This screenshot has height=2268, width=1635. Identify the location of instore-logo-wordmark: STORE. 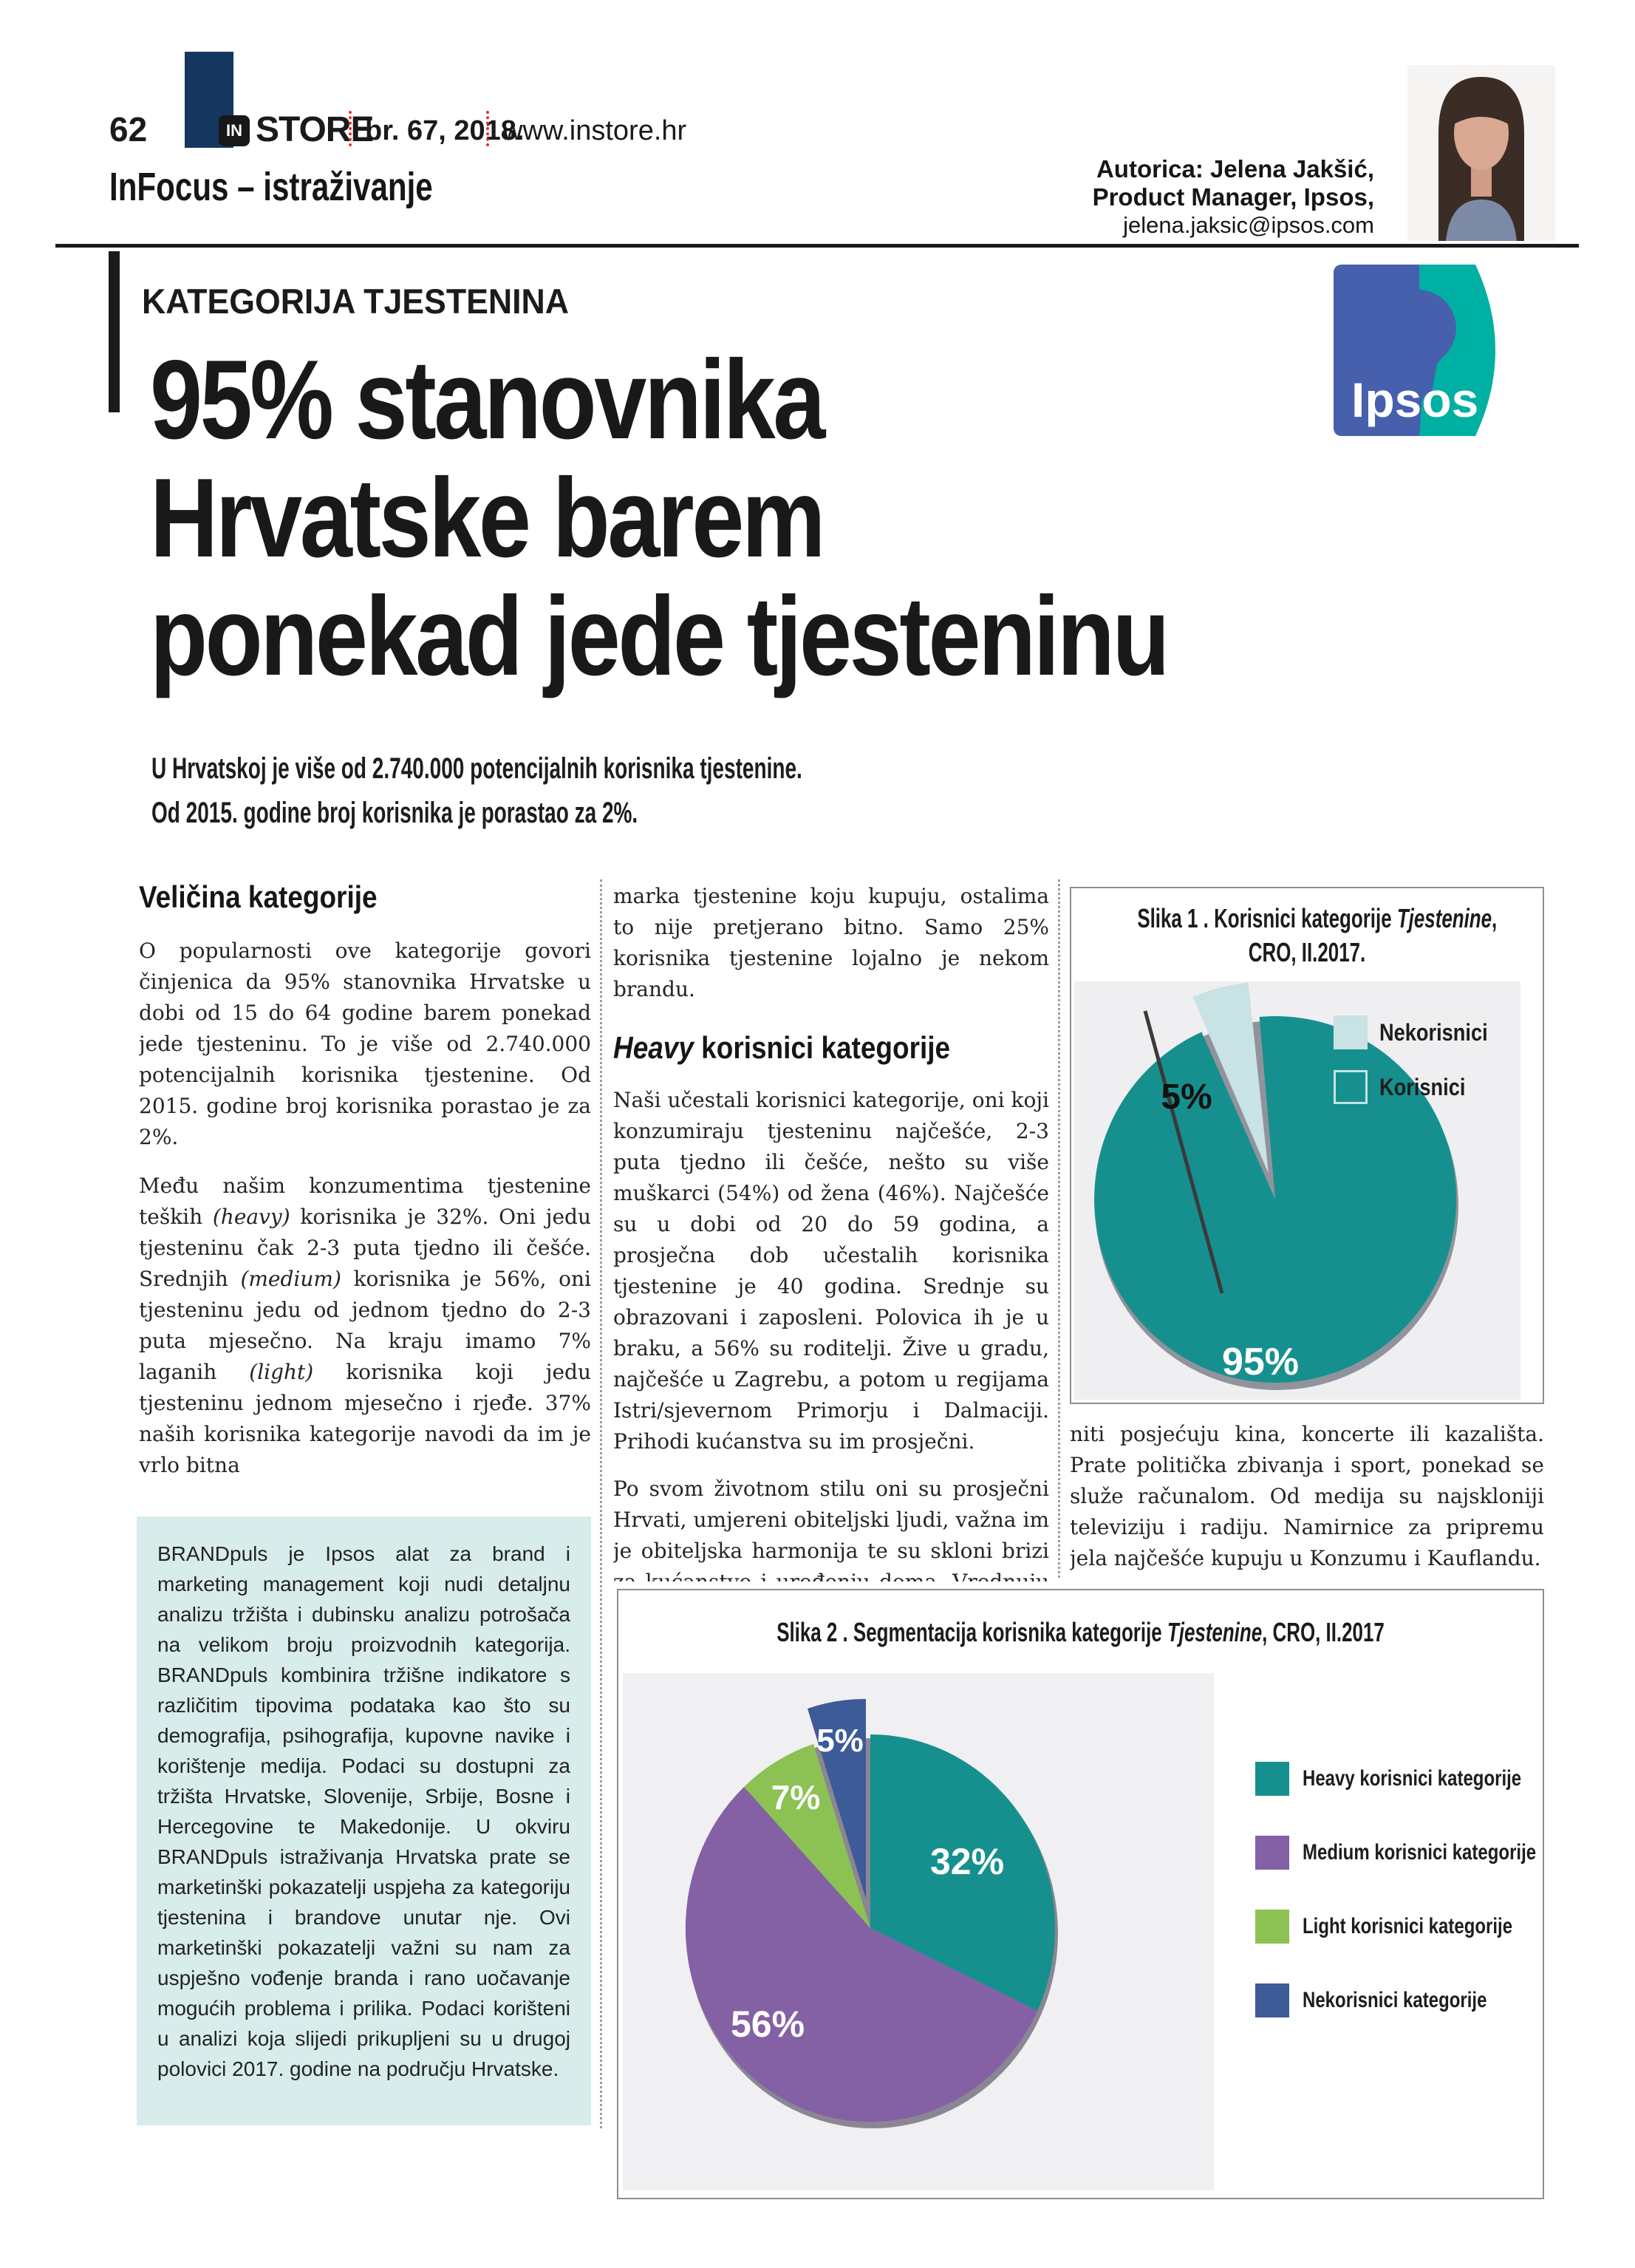
(315, 129).